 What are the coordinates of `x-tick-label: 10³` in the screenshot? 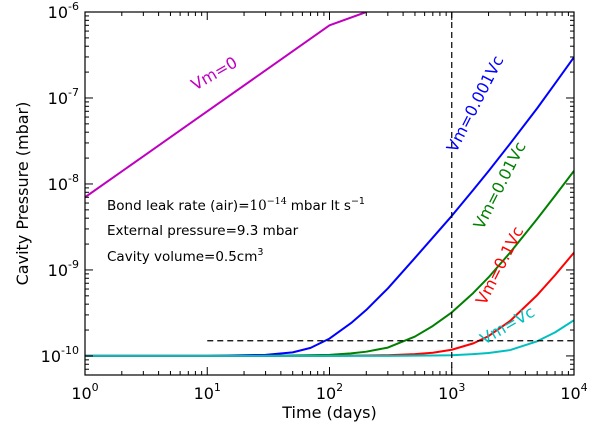 It's located at (451, 392).